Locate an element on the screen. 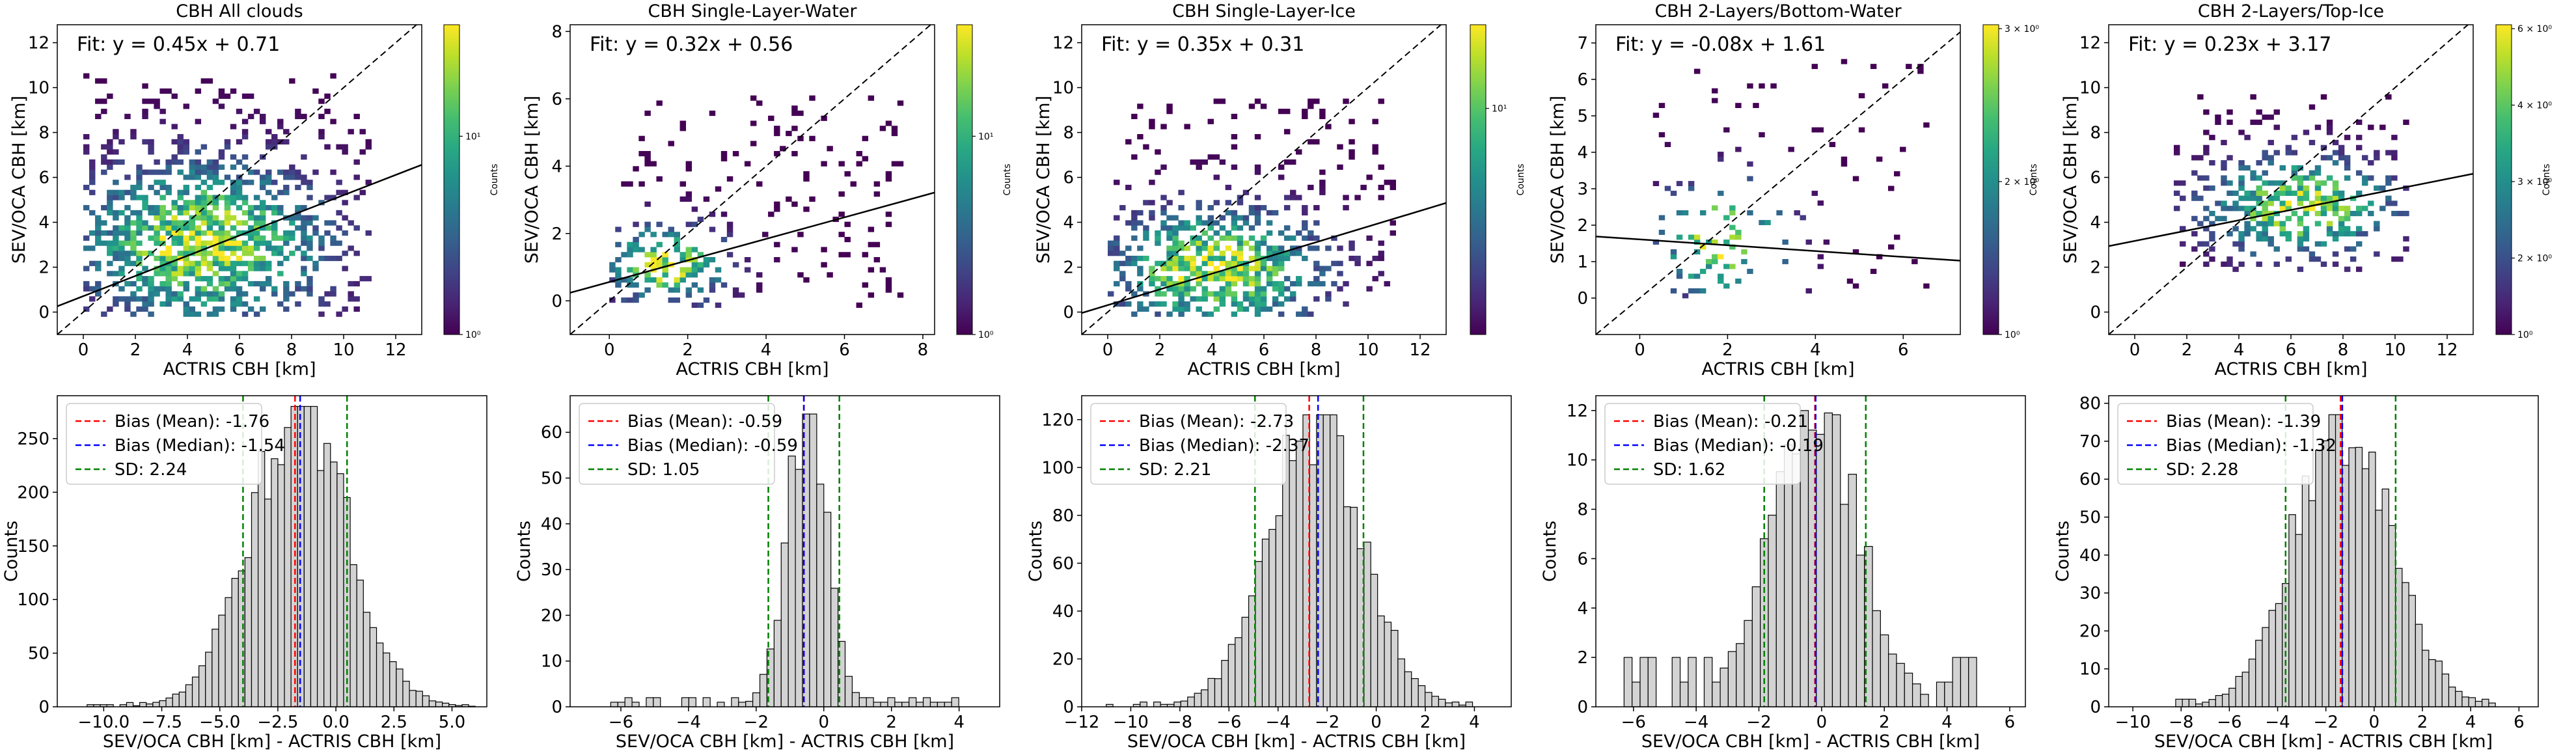 The width and height of the screenshot is (2576, 753). axes-frame is located at coordinates (2291, 179).